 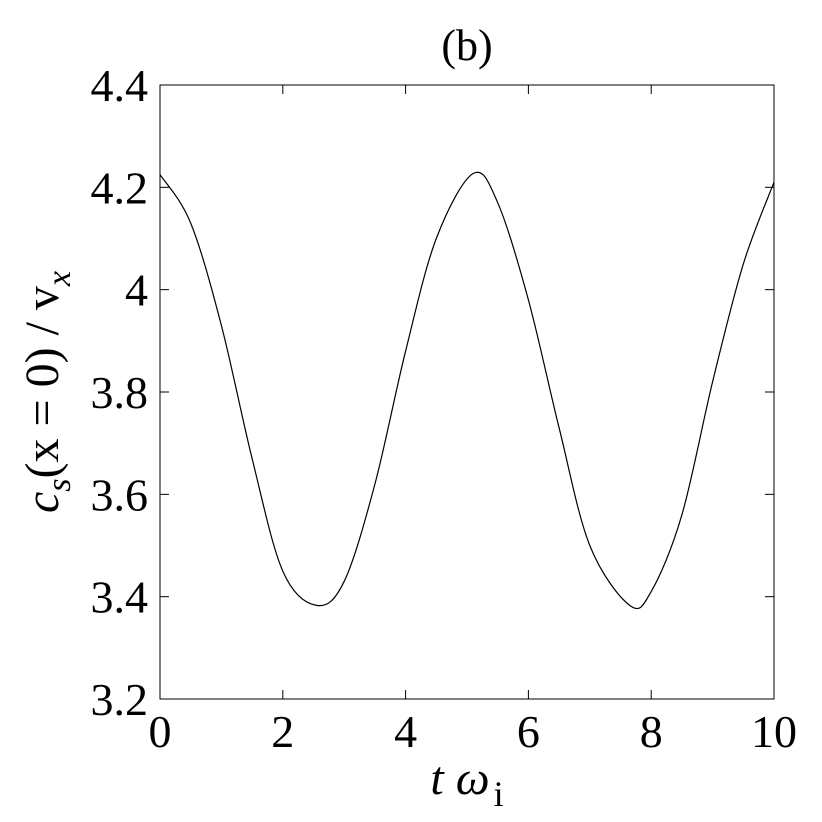 I want to click on x-tick-label: 10, so click(x=774, y=731).